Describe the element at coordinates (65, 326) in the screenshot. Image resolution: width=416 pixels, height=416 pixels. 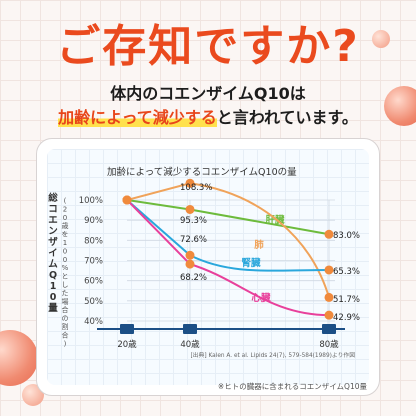
I see `y-axis-sublabel-char: 割` at that location.